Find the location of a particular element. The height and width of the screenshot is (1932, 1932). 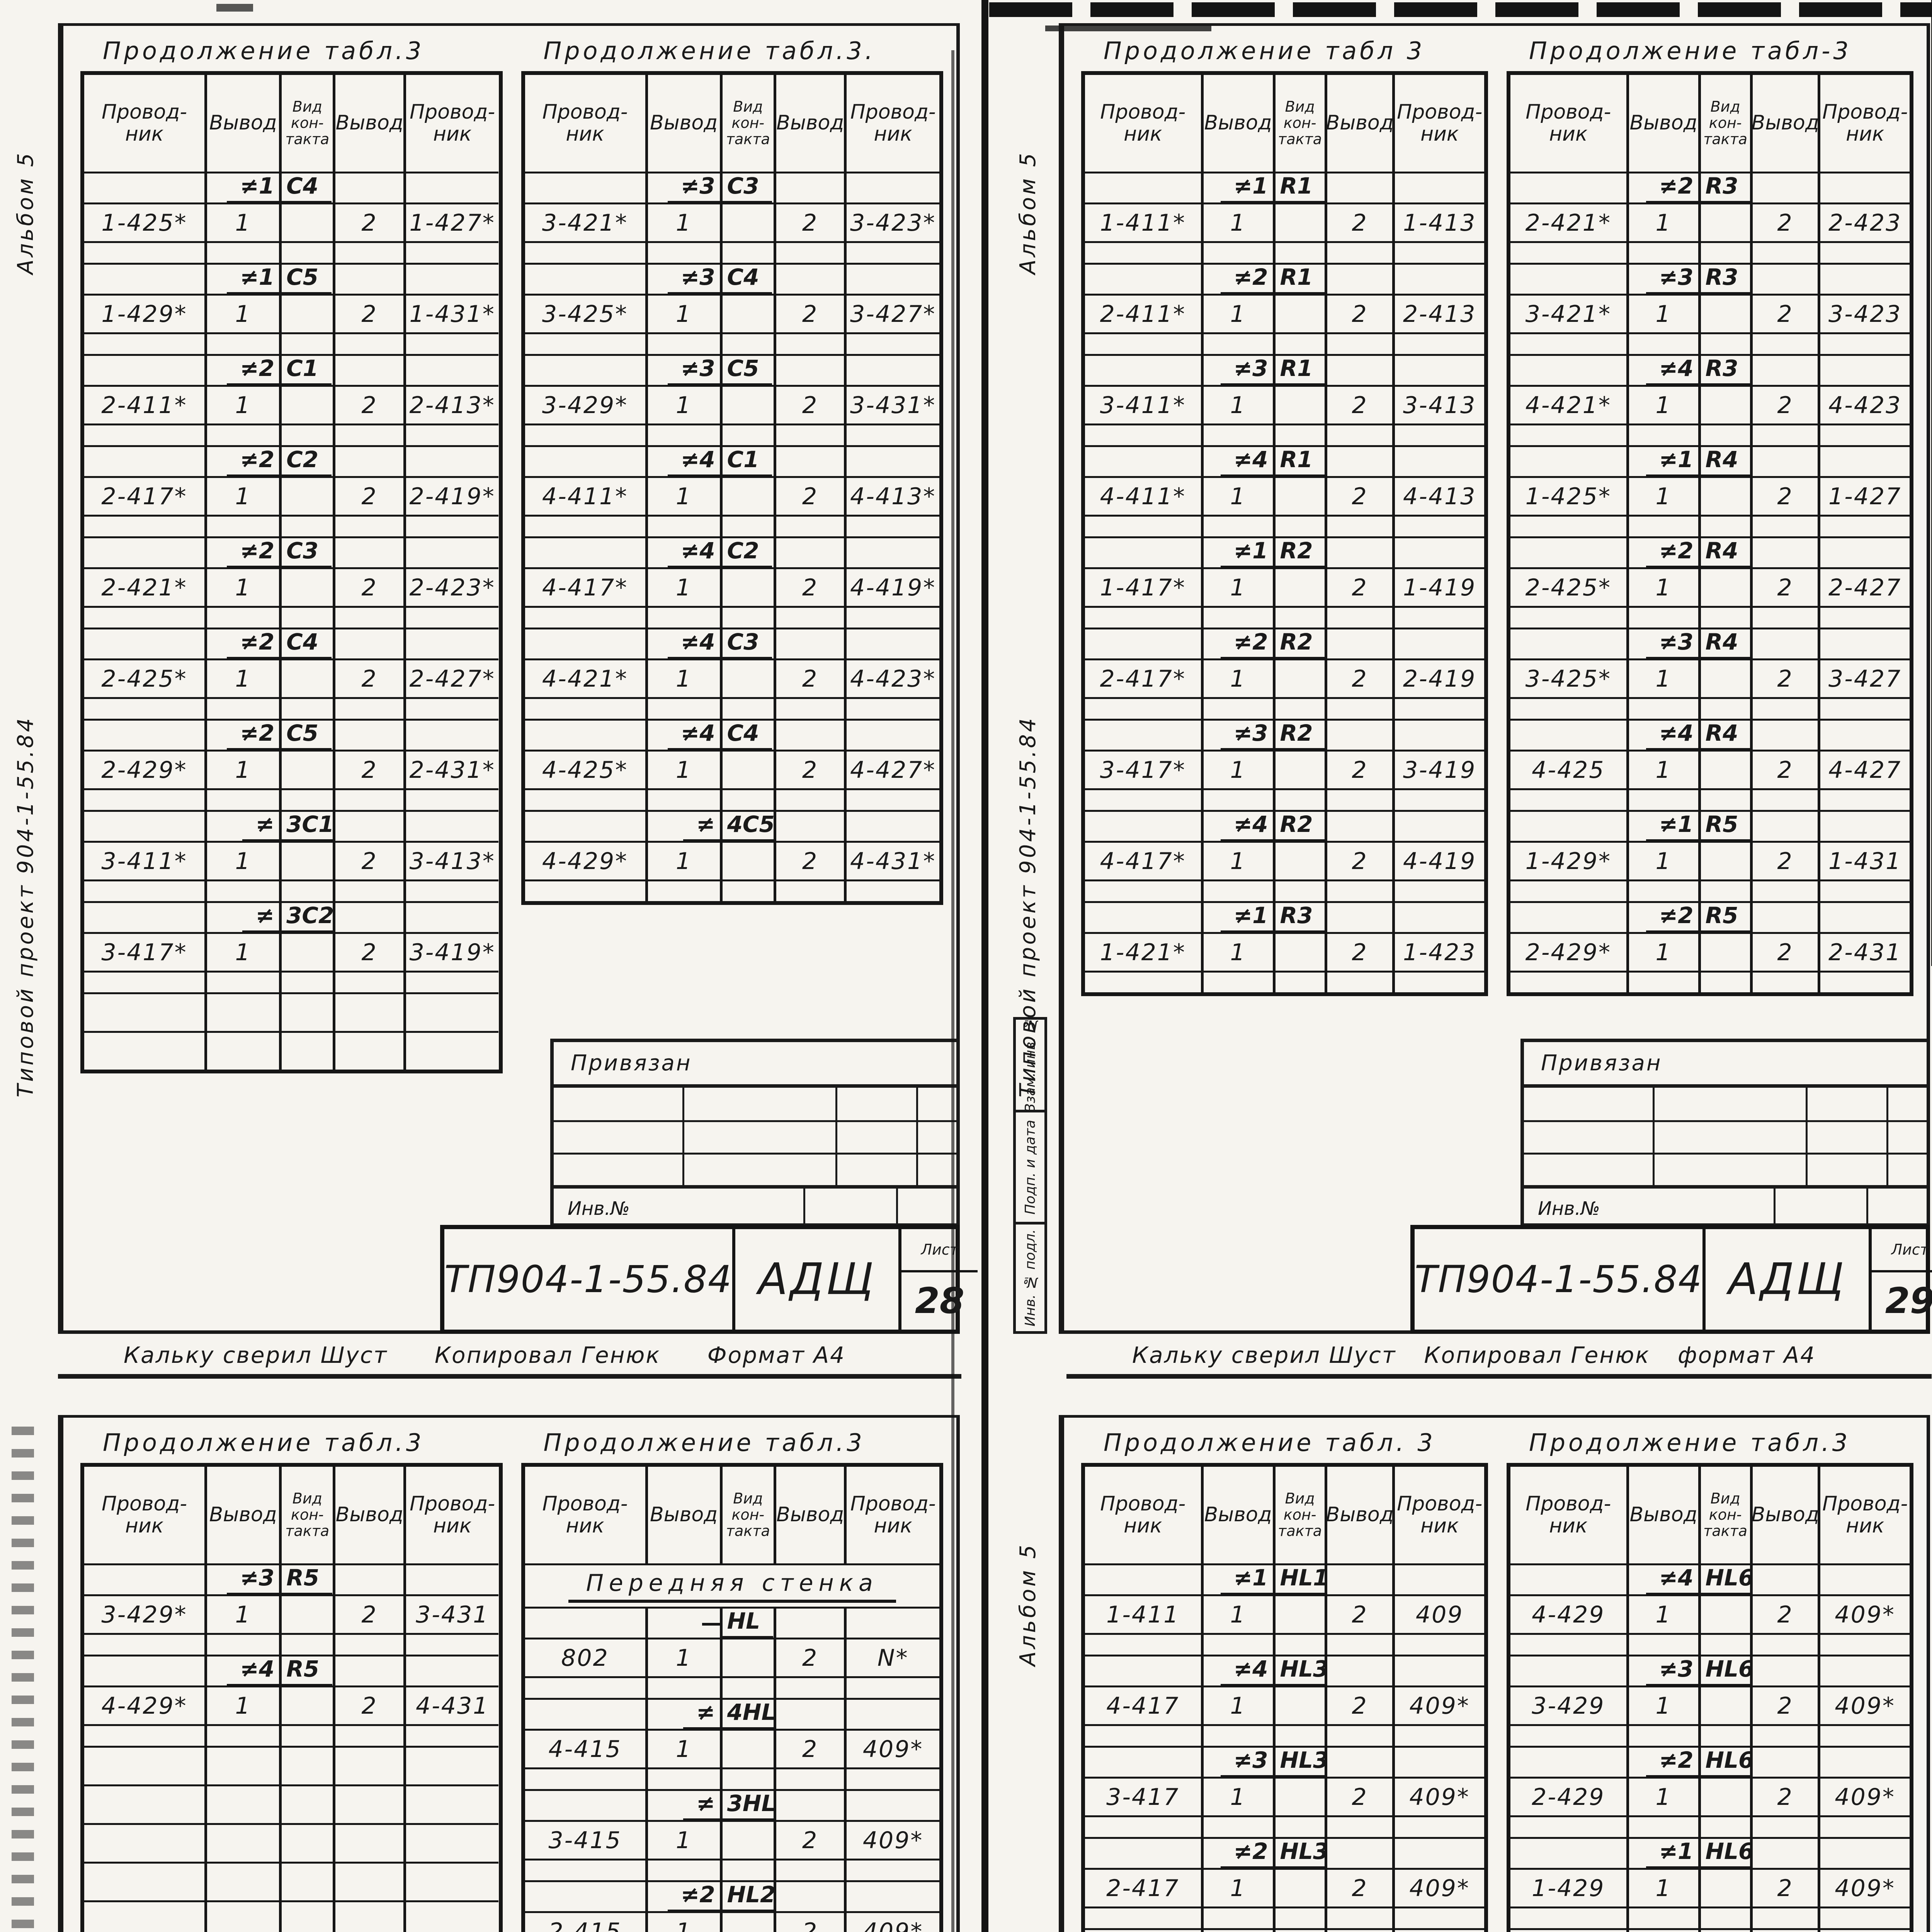

table-row: ≠4HL4 is located at coordinates (1710, 1930).